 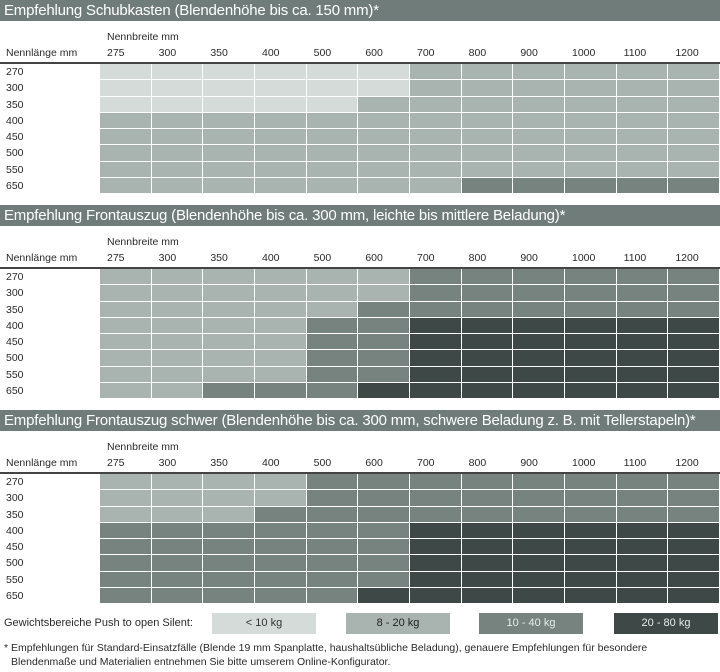 What do you see at coordinates (15, 579) in the screenshot?
I see `row-label: 550` at bounding box center [15, 579].